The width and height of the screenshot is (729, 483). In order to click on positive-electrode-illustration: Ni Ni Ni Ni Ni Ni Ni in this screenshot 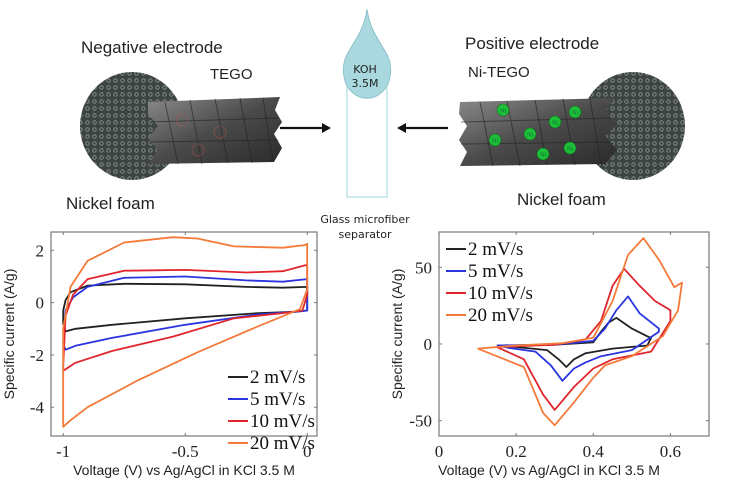, I will do `click(572, 126)`.